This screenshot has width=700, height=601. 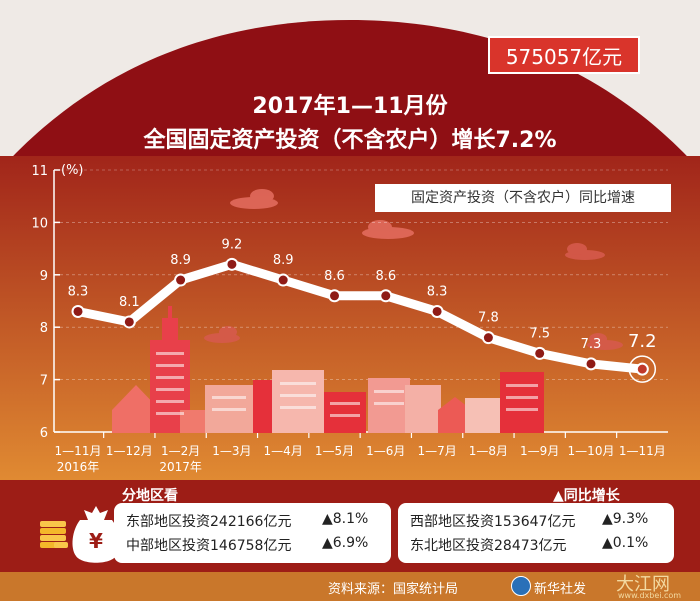 What do you see at coordinates (385, 451) in the screenshot?
I see `x-tick-label: 1—6月` at bounding box center [385, 451].